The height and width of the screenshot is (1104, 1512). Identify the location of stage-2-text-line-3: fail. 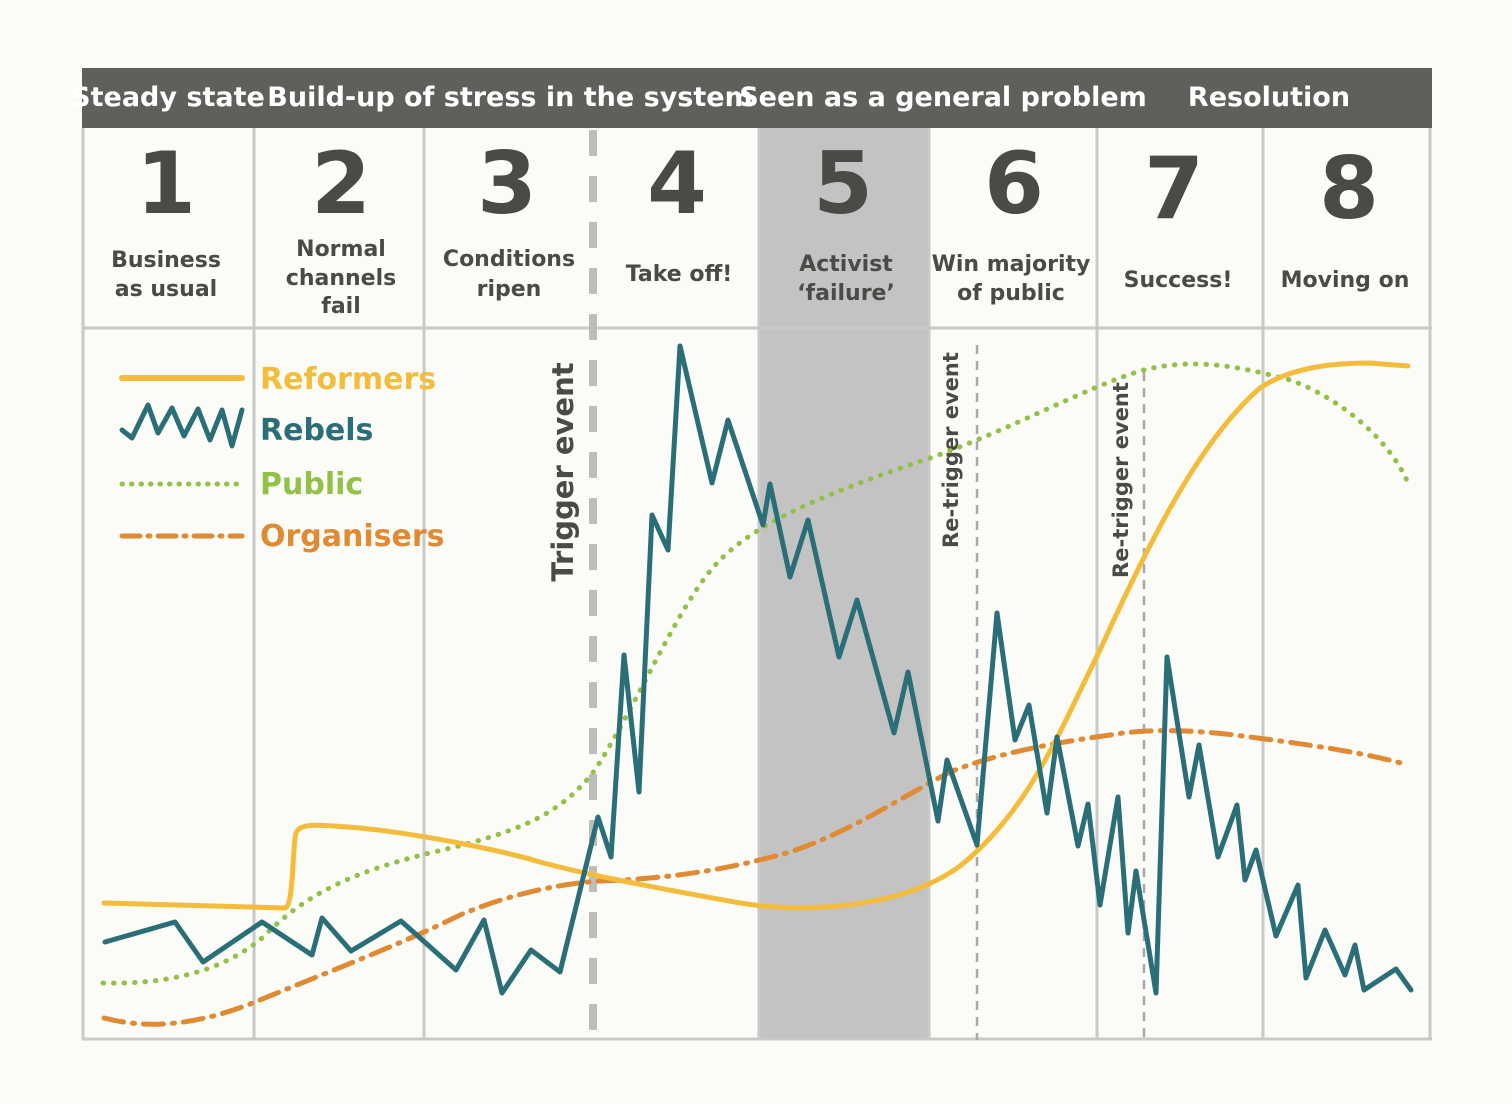
(341, 306).